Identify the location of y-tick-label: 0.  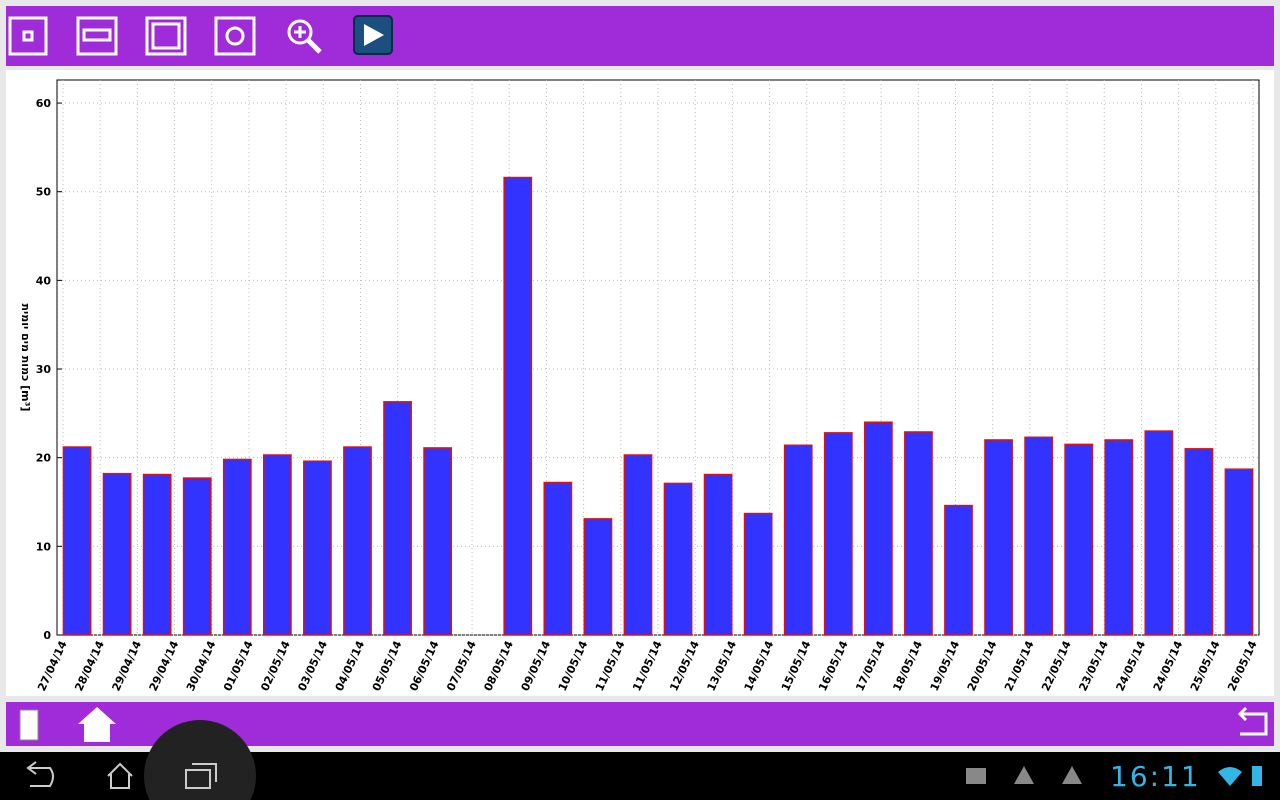
(47, 635).